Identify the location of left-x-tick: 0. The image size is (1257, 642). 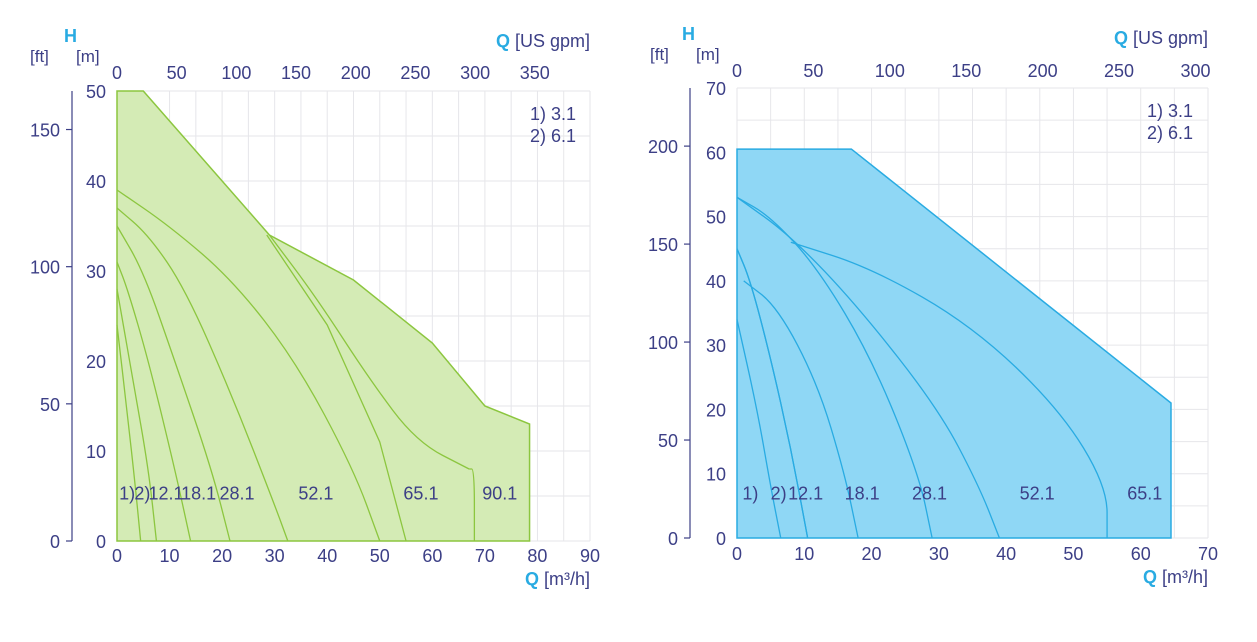
(117, 556).